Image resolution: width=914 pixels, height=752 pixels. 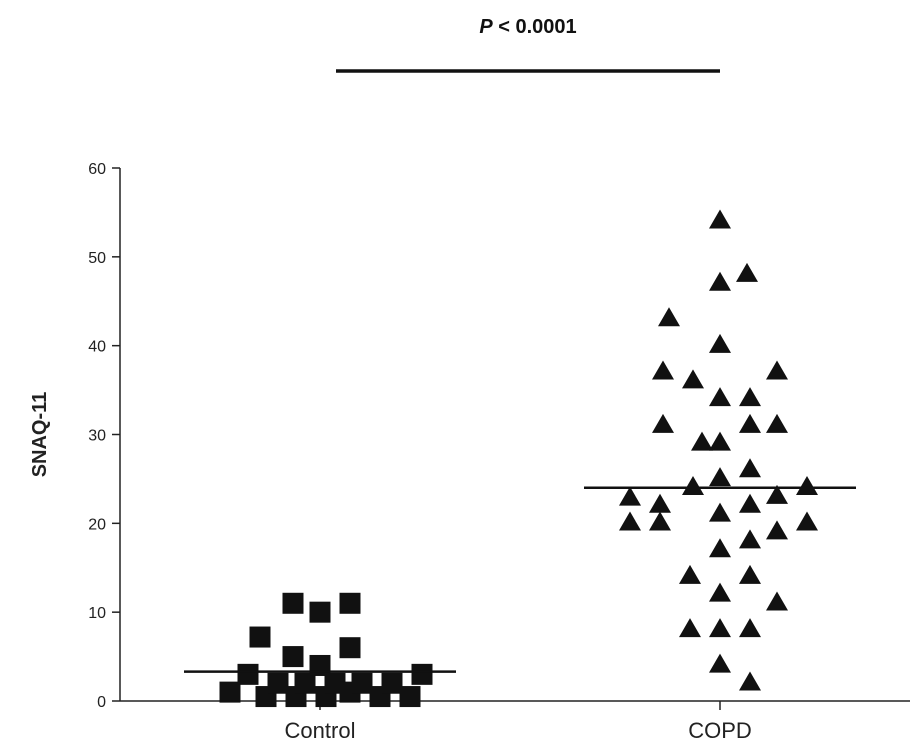 I want to click on p-value-italic: P, so click(x=486, y=27).